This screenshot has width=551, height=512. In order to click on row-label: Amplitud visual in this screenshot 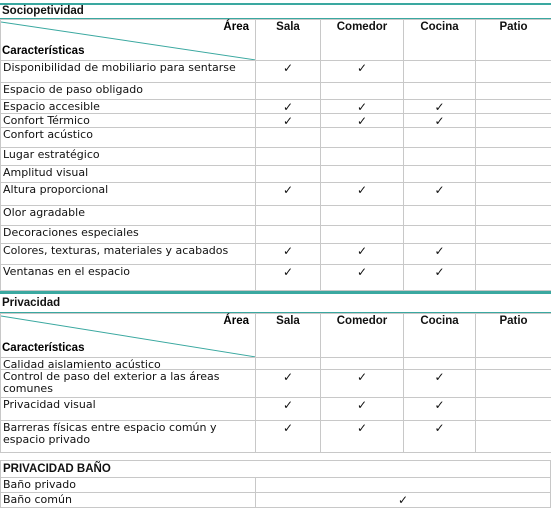, I will do `click(128, 174)`.